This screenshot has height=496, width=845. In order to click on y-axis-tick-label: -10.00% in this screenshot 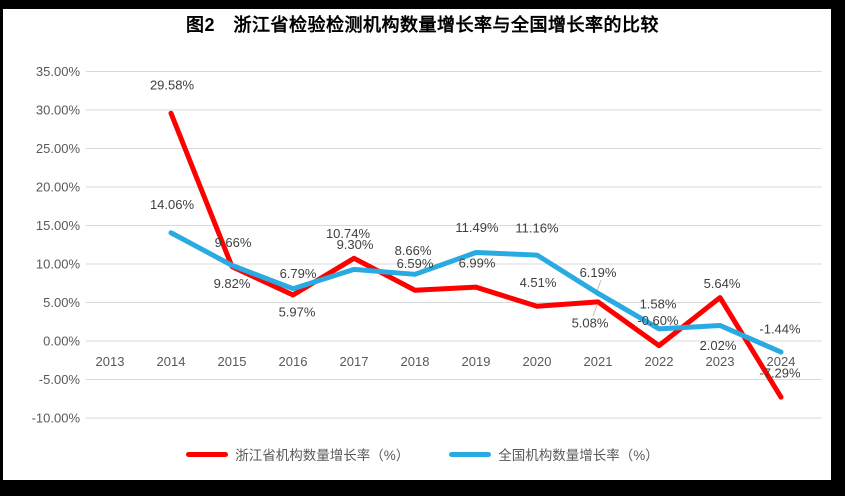, I will do `click(56, 418)`.